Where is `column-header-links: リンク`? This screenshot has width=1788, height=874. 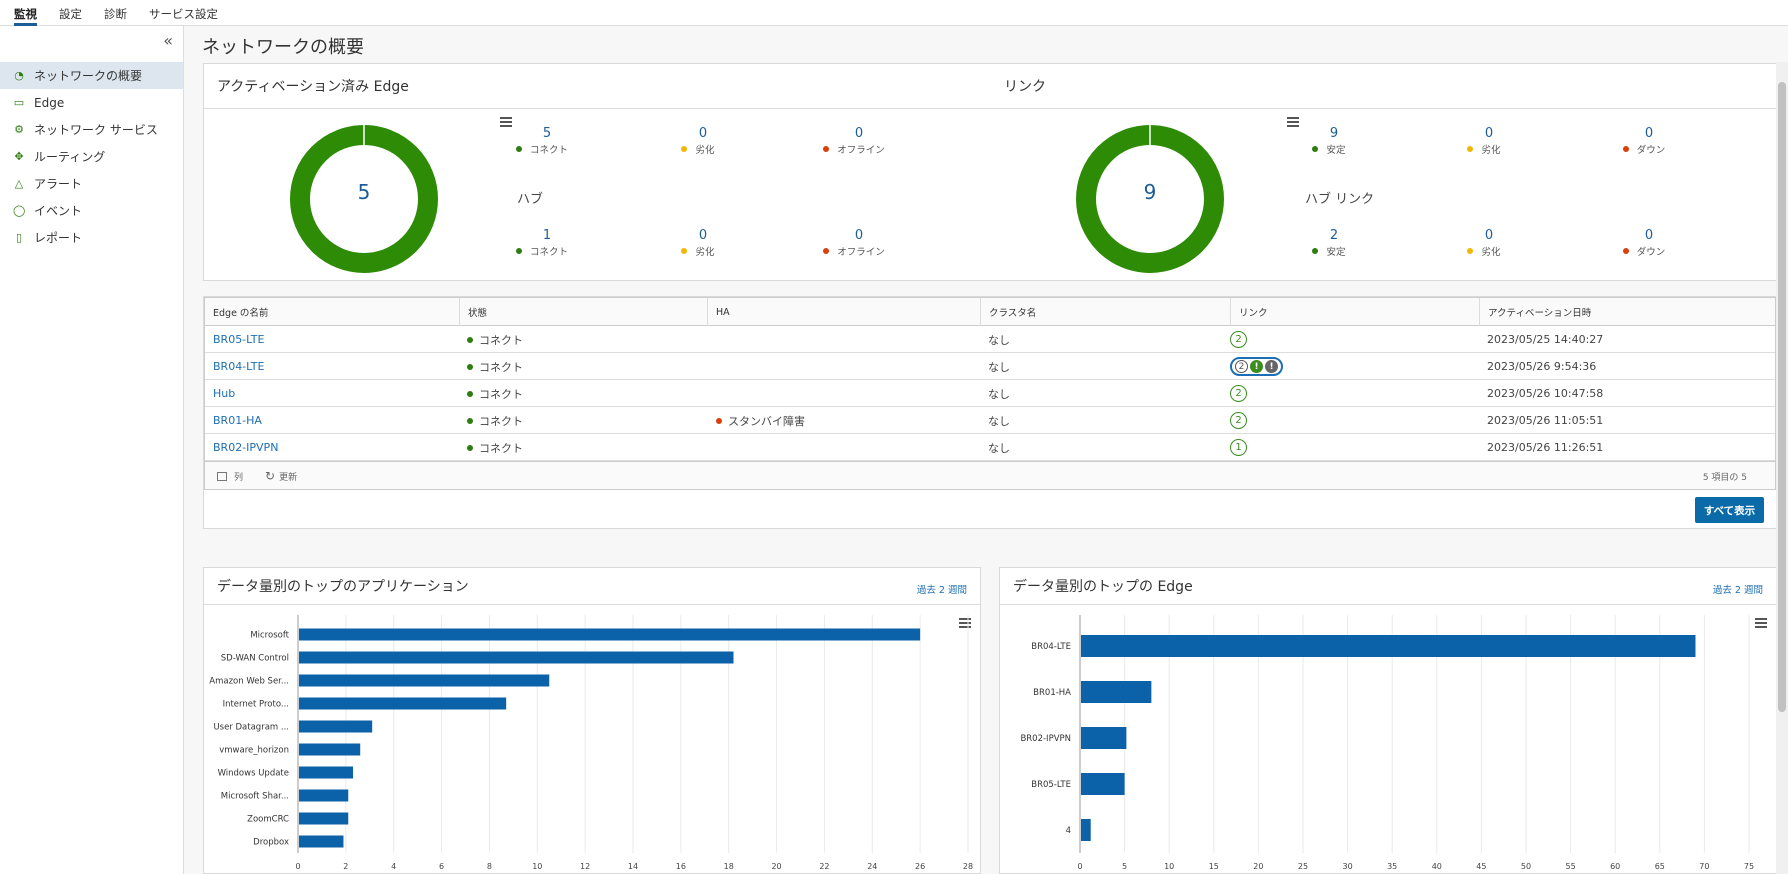 column-header-links: リンク is located at coordinates (1249, 312).